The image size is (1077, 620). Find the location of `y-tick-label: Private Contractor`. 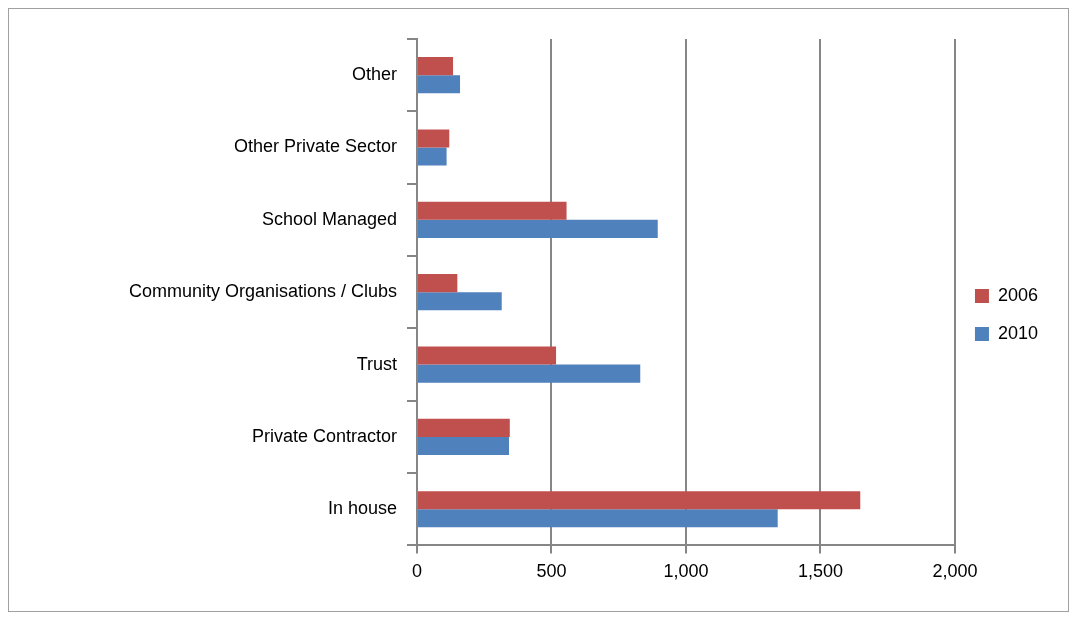

y-tick-label: Private Contractor is located at coordinates (324, 435).